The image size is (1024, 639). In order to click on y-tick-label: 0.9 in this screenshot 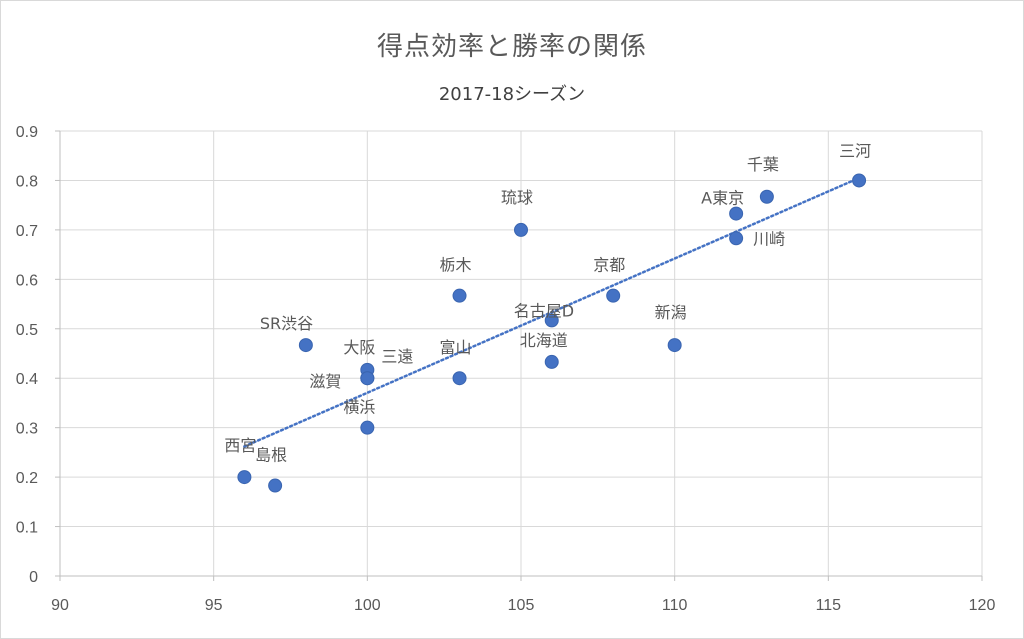, I will do `click(27, 132)`.